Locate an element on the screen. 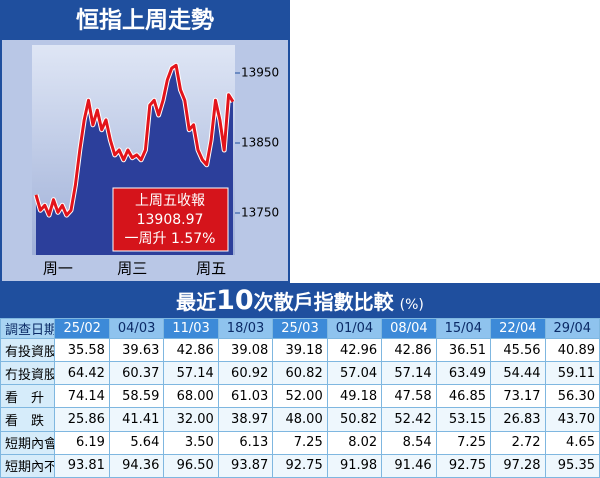 This screenshot has height=478, width=600. cell: 56.30 is located at coordinates (572, 396).